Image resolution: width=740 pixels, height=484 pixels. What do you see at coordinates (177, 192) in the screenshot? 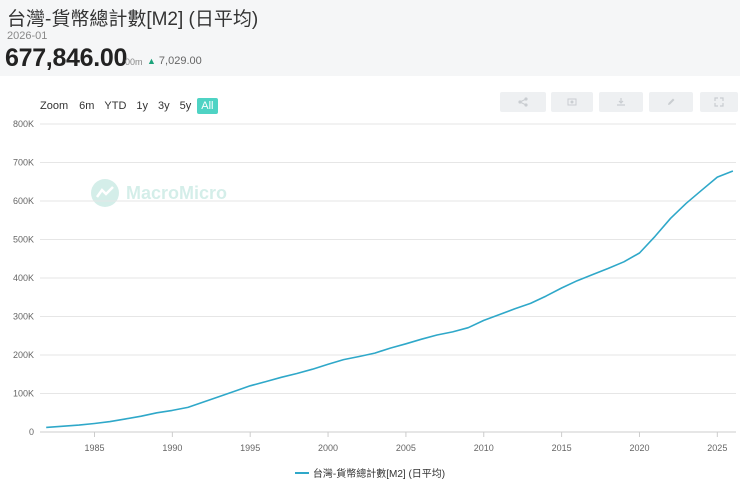
I see `watermark-text: MacroMicro` at bounding box center [177, 192].